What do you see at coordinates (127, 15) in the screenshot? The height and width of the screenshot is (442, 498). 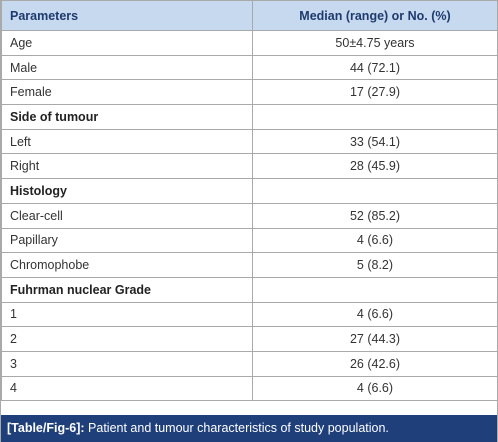 I see `header-cell: Parameters` at bounding box center [127, 15].